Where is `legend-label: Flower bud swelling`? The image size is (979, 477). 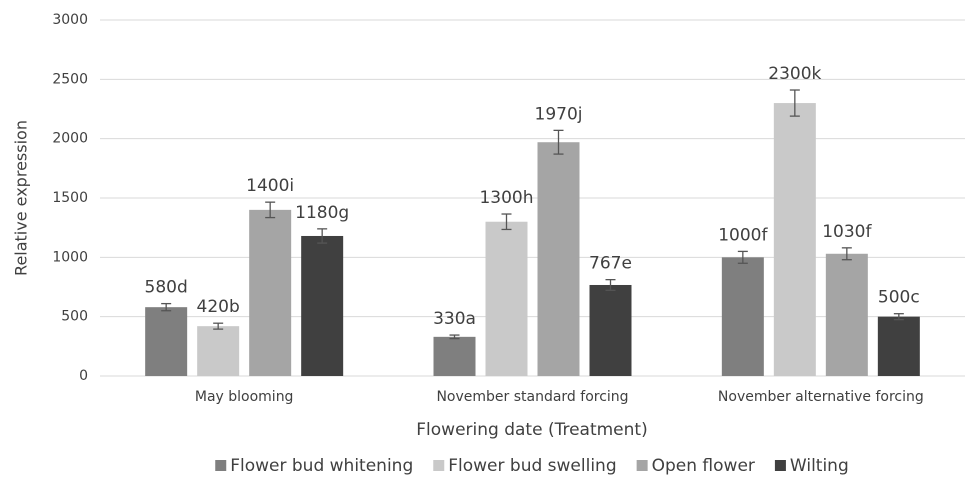 legend-label: Flower bud swelling is located at coordinates (532, 466).